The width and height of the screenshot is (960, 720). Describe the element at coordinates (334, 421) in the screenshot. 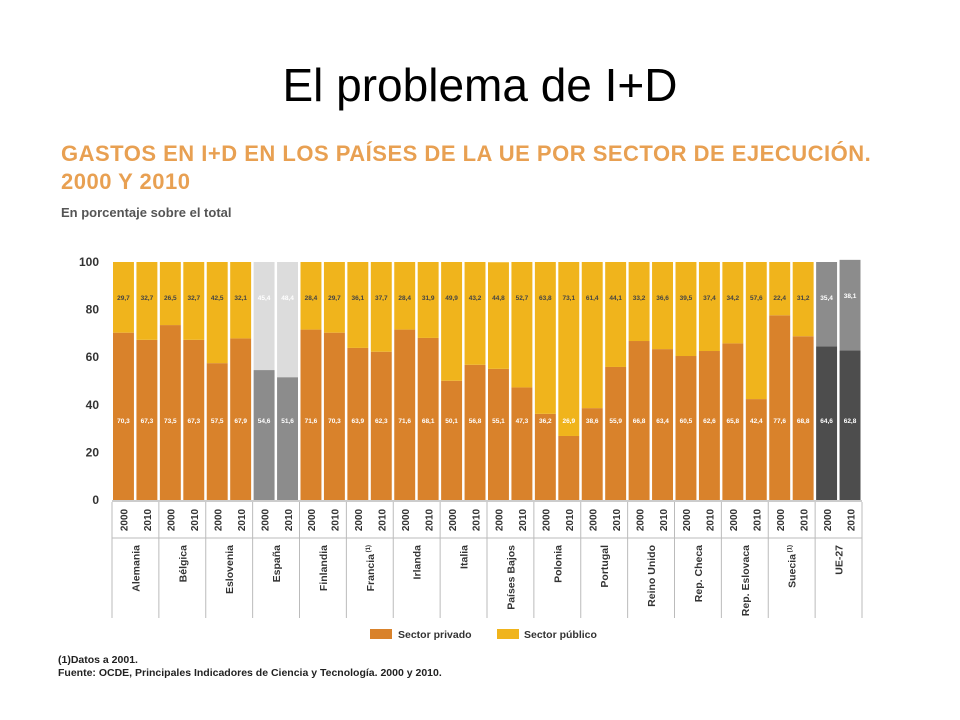

I see `data-label-privado: 70,3` at that location.